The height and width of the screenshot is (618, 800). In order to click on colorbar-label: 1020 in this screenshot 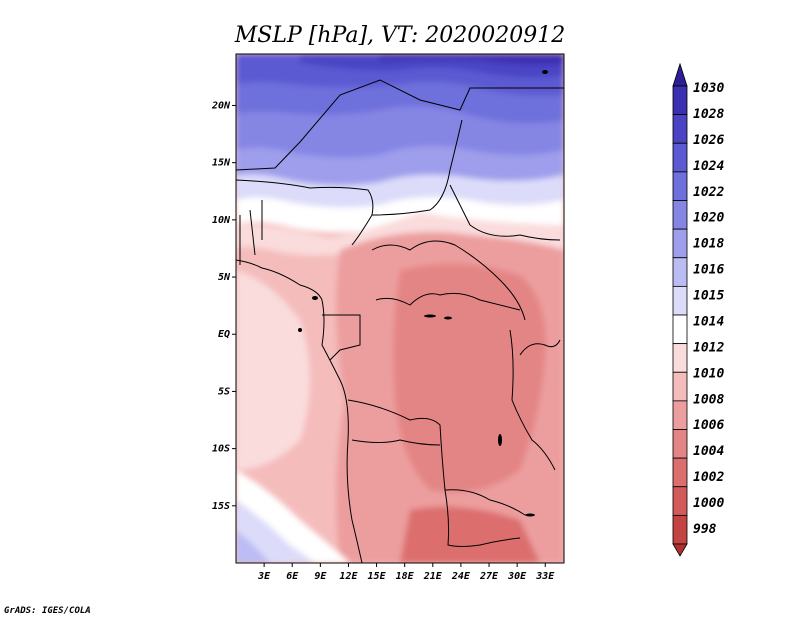, I will do `click(708, 218)`.